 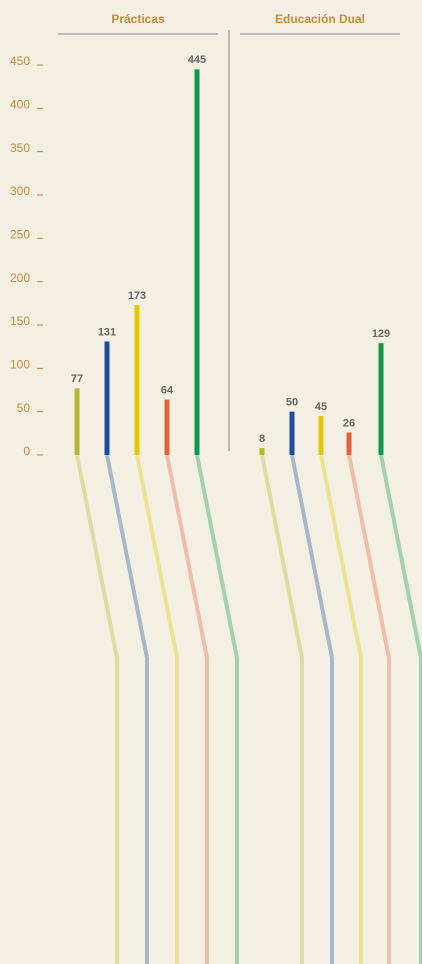 I want to click on y-tick-label: 100, so click(x=20, y=365).